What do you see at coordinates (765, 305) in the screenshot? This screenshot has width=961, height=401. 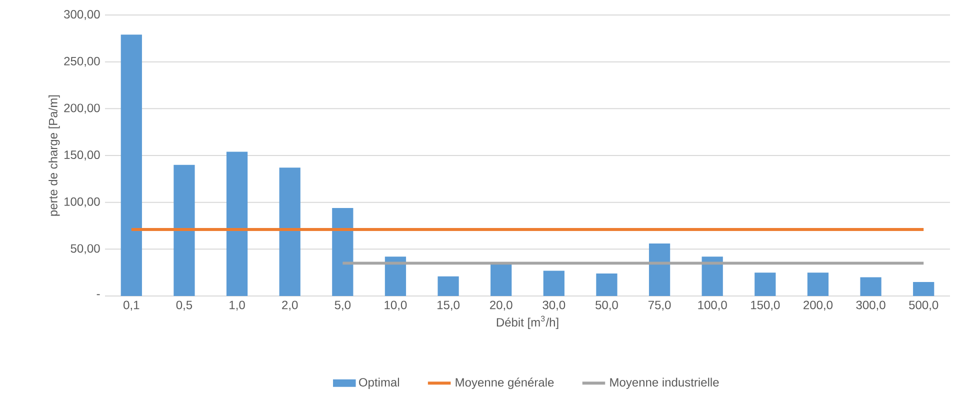 I see `x-tick-label: 150,0` at bounding box center [765, 305].